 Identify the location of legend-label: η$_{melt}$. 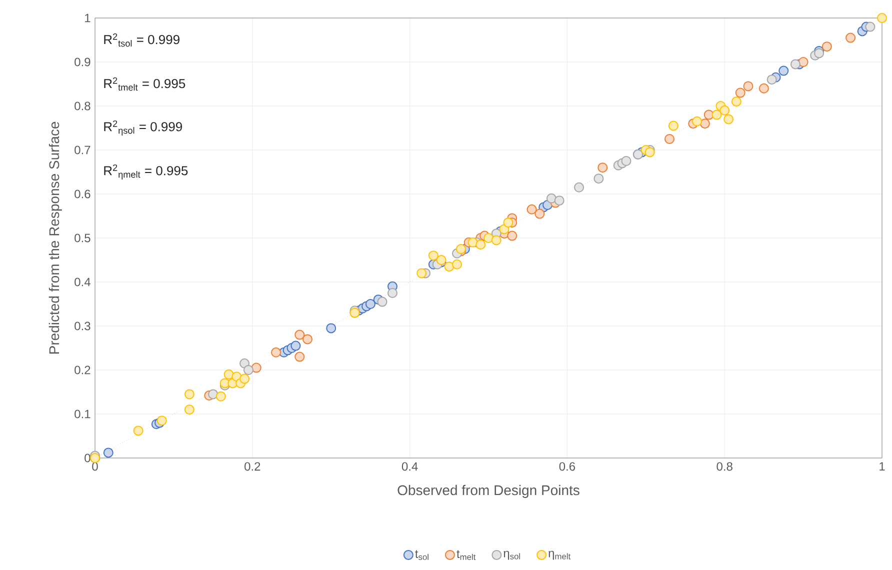
(559, 555).